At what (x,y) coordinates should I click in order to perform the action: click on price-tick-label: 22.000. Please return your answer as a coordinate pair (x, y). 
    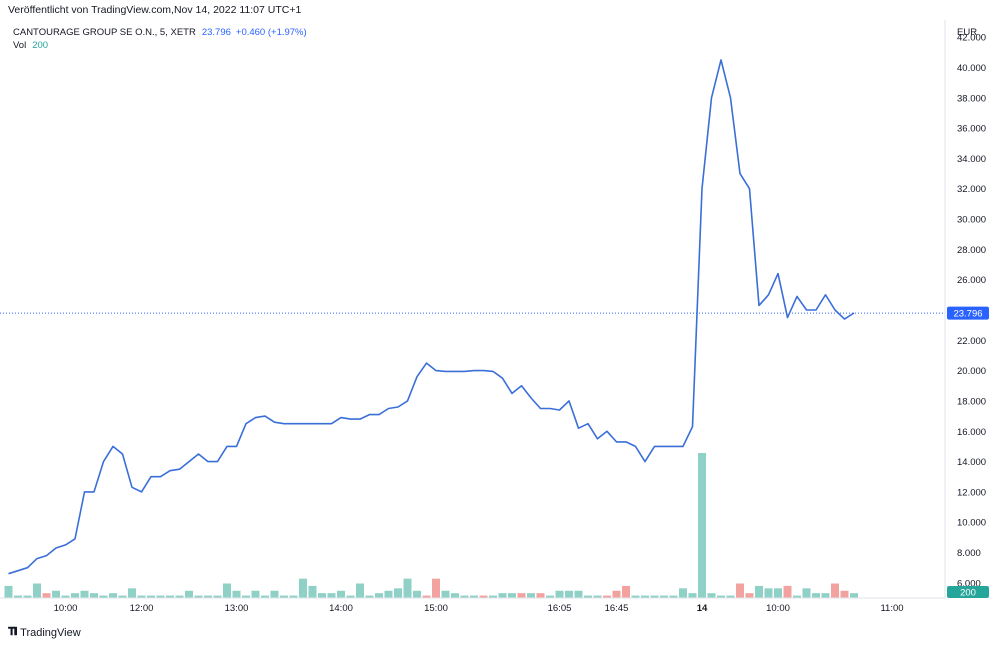
    Looking at the image, I should click on (971, 341).